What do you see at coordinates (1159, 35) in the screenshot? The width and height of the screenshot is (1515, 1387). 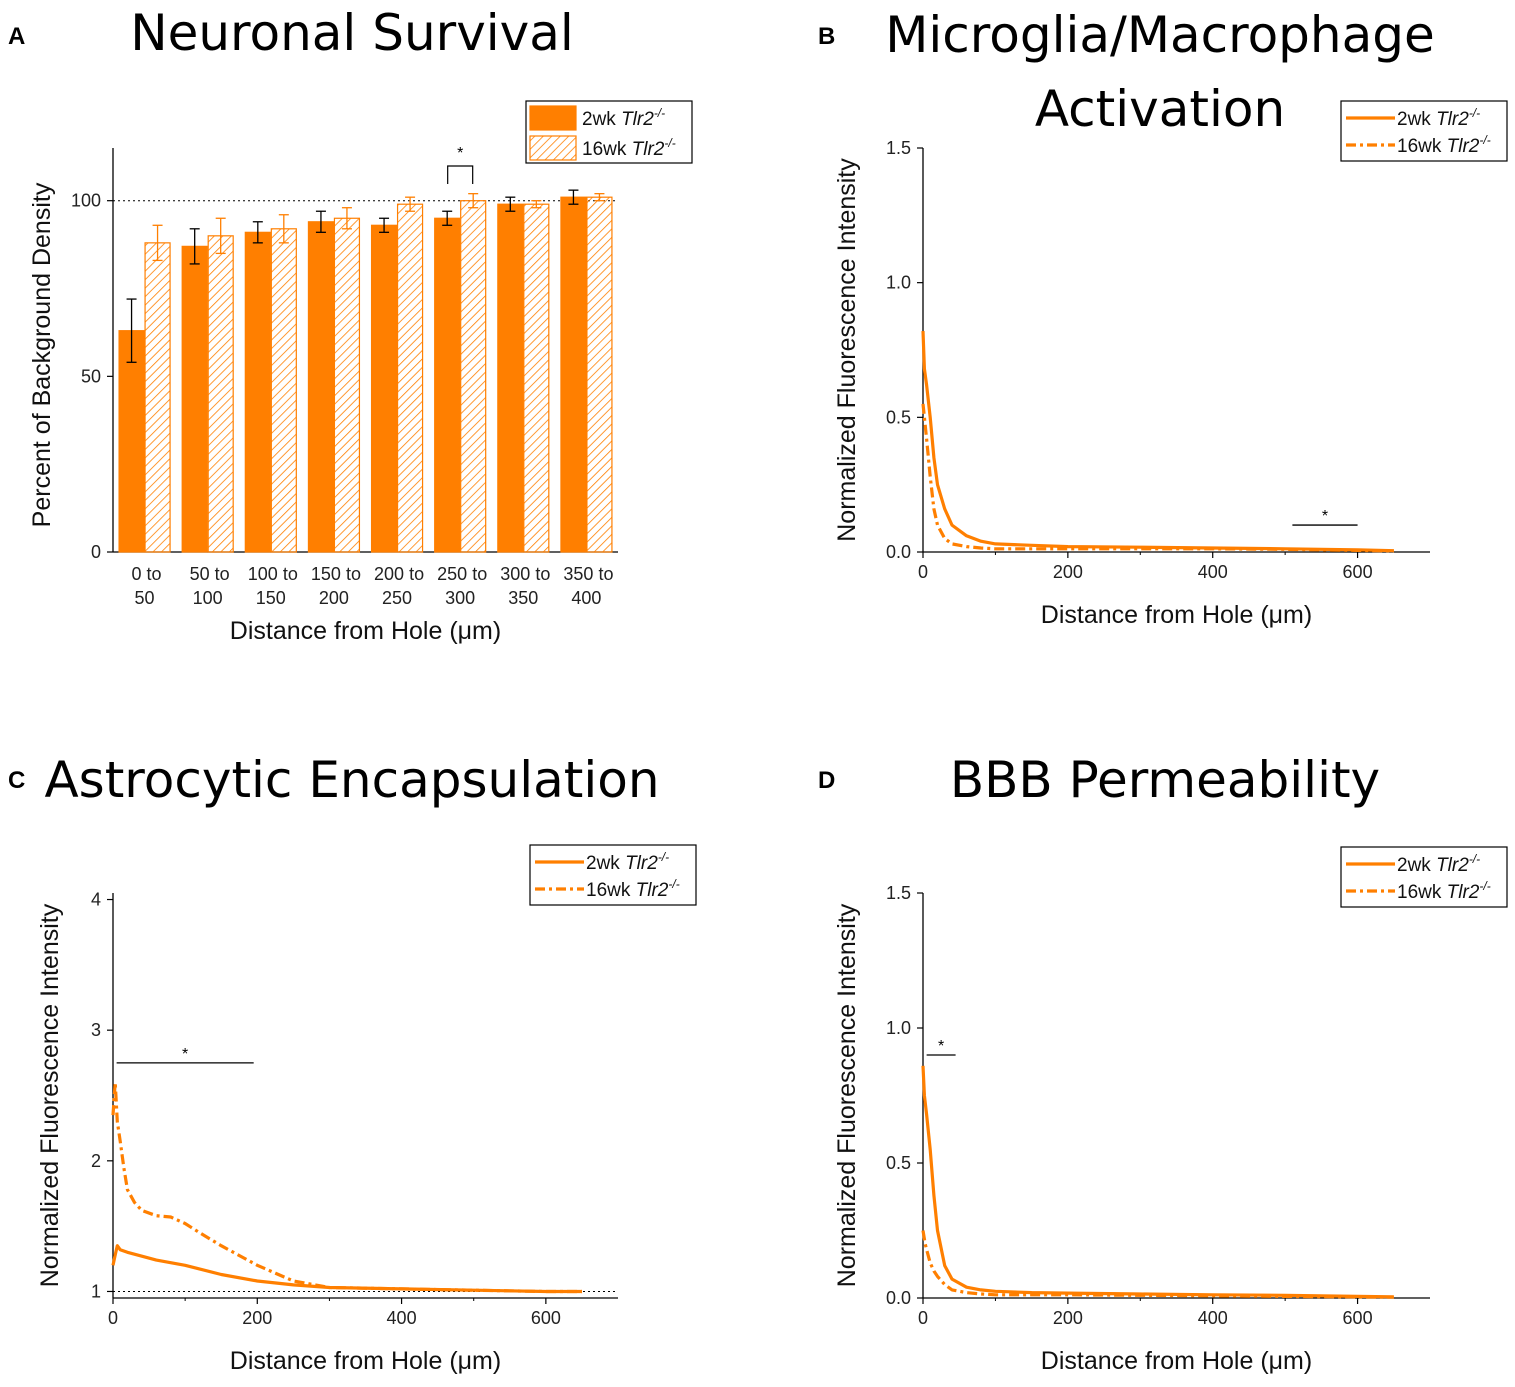 I see `chart-title-b-line-1: Microglia/Macrophage` at bounding box center [1159, 35].